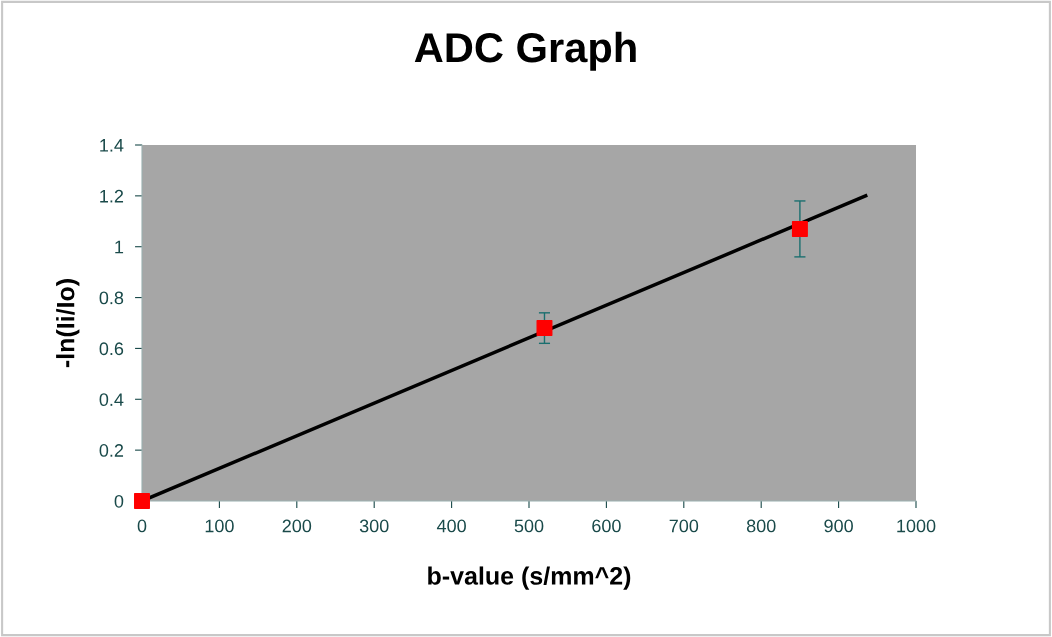 The height and width of the screenshot is (637, 1052). Describe the element at coordinates (68, 323) in the screenshot. I see `y-axis-title: -ln(Ii/Io)` at that location.